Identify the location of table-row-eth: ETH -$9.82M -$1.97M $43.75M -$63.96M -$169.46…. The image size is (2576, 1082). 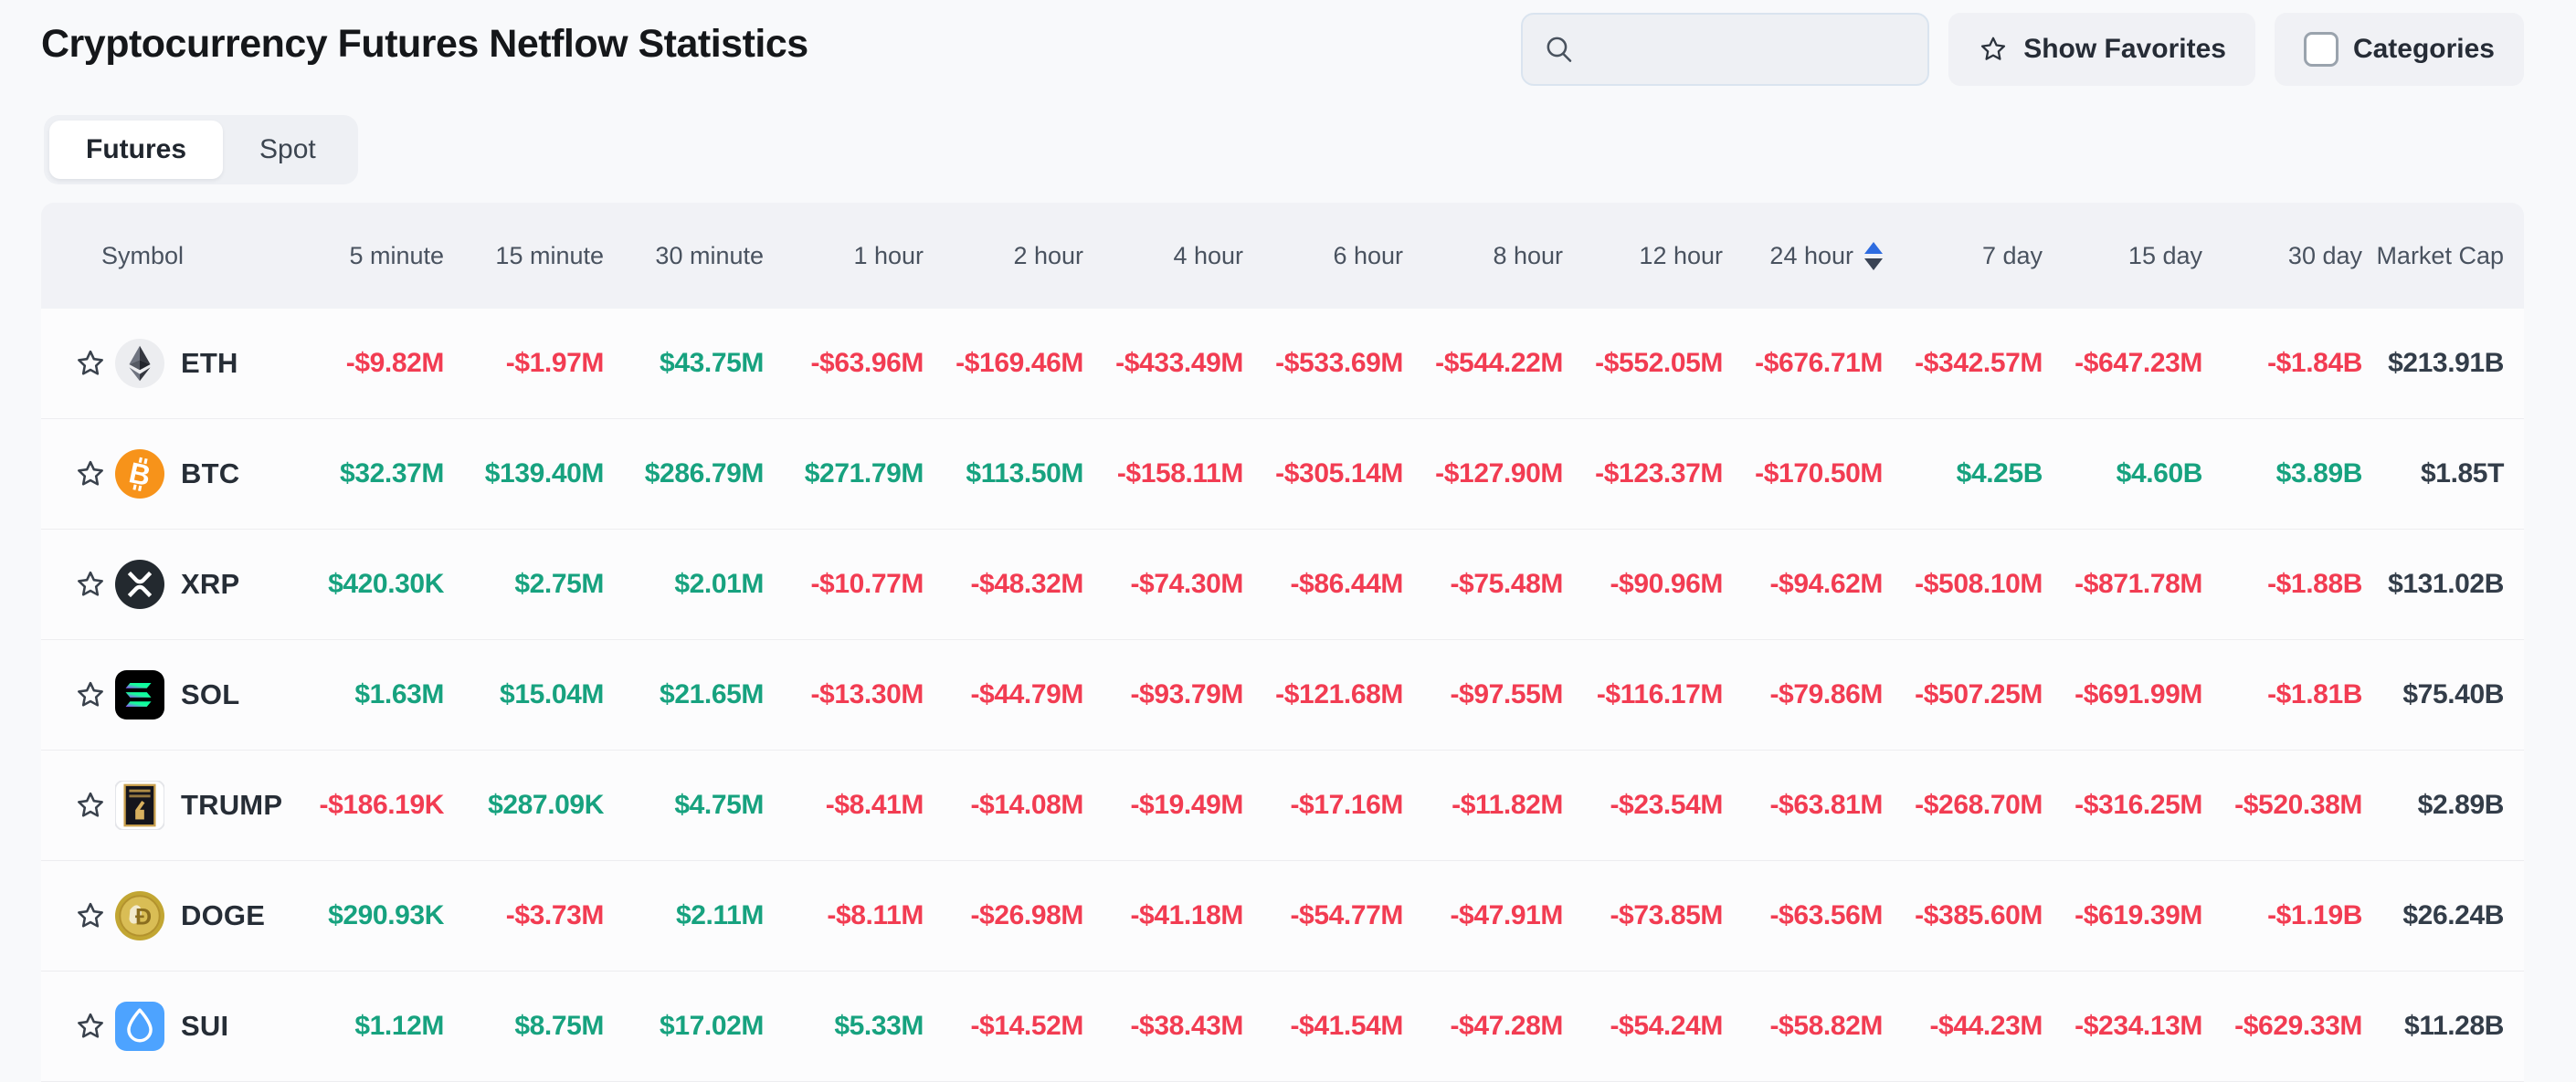
(1282, 364).